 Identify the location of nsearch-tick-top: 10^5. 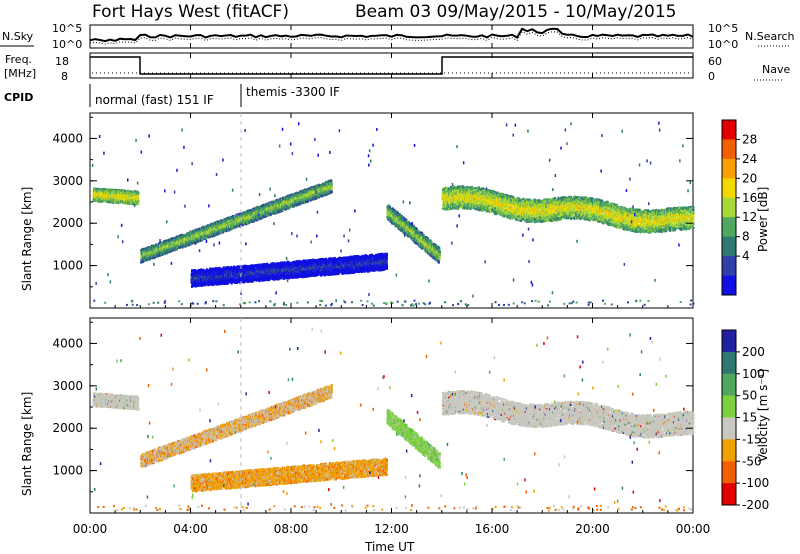
(723, 28).